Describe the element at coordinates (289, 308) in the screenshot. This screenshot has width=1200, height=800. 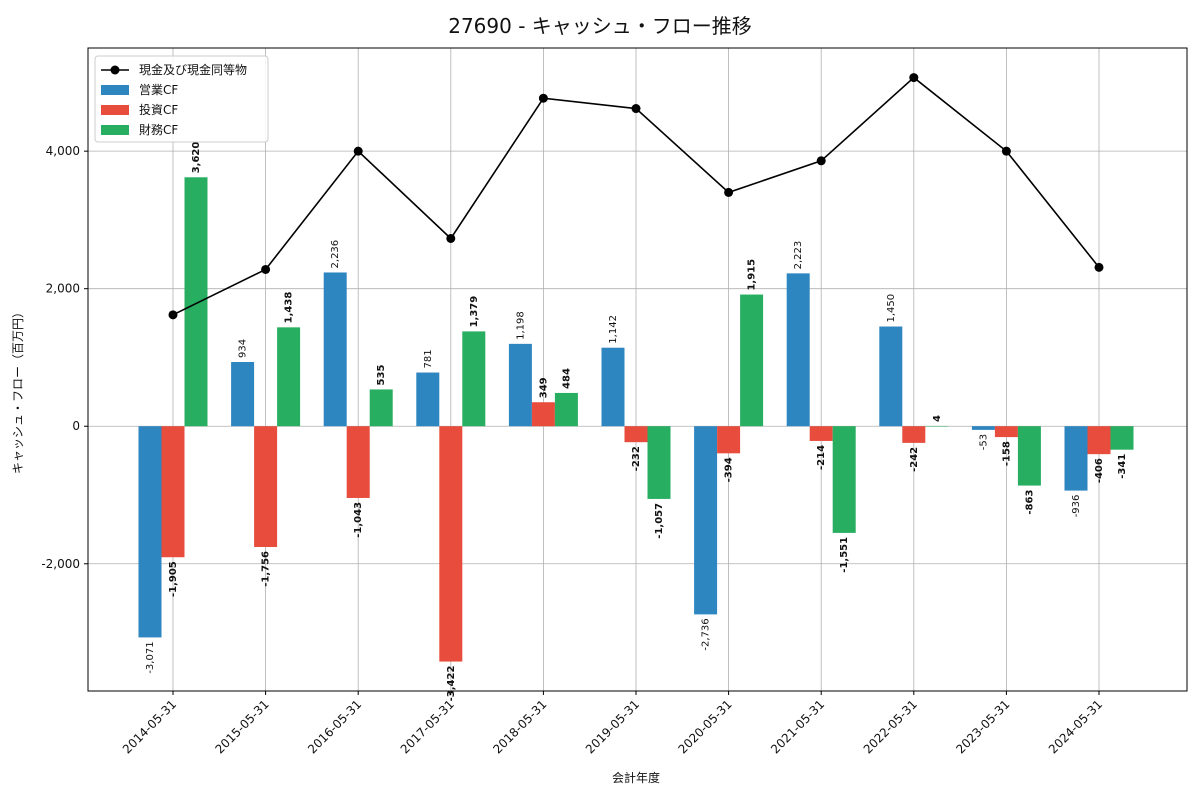
I see `bar-value-label: 1,438` at that location.